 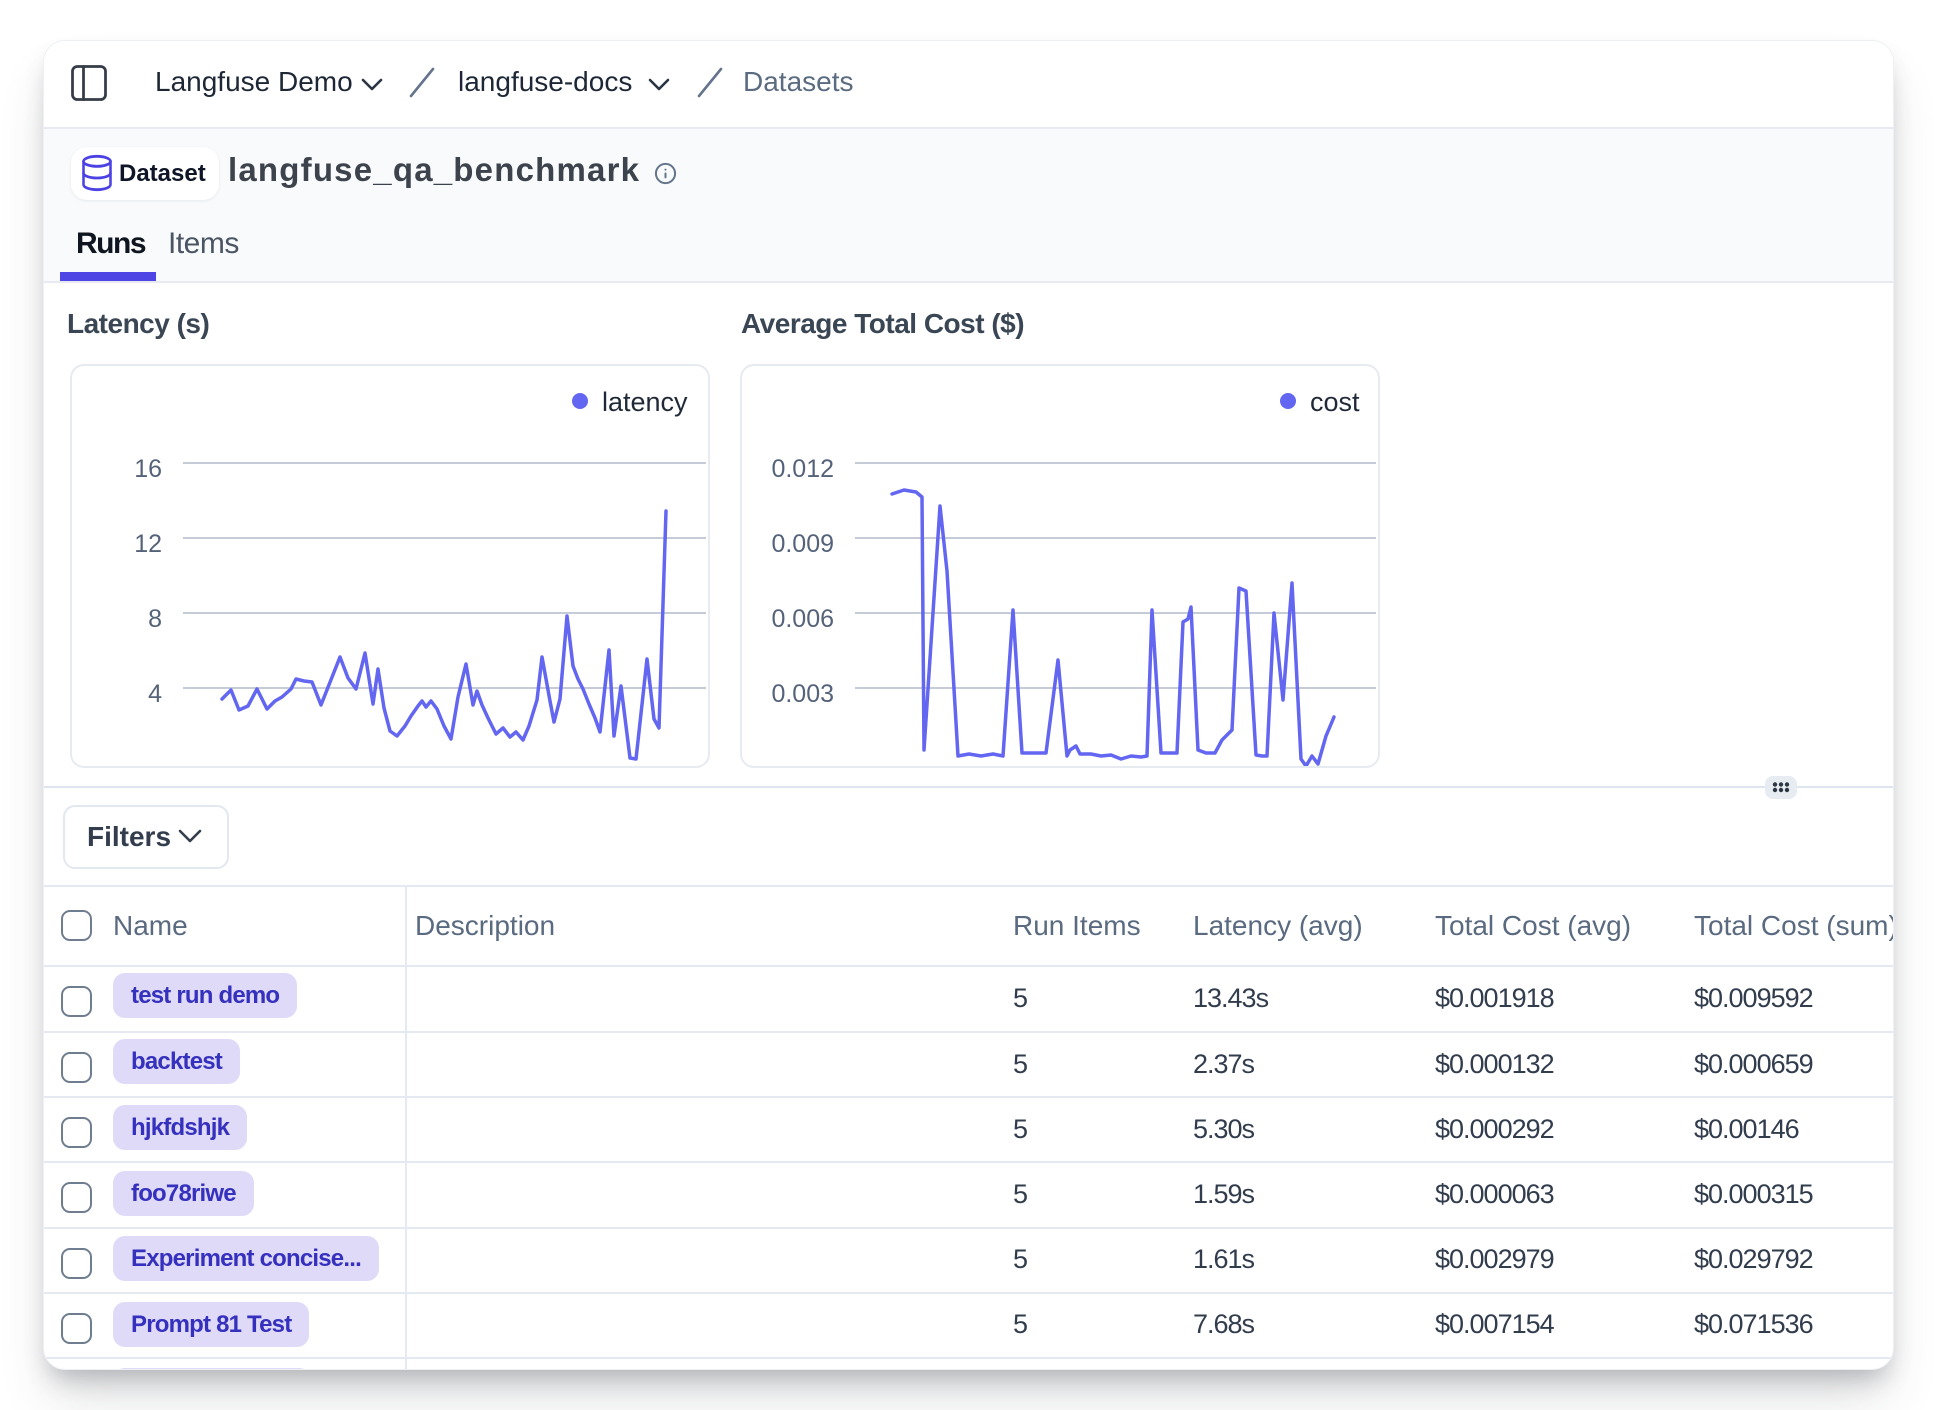 I want to click on svg-text: 0.006, so click(x=802, y=619).